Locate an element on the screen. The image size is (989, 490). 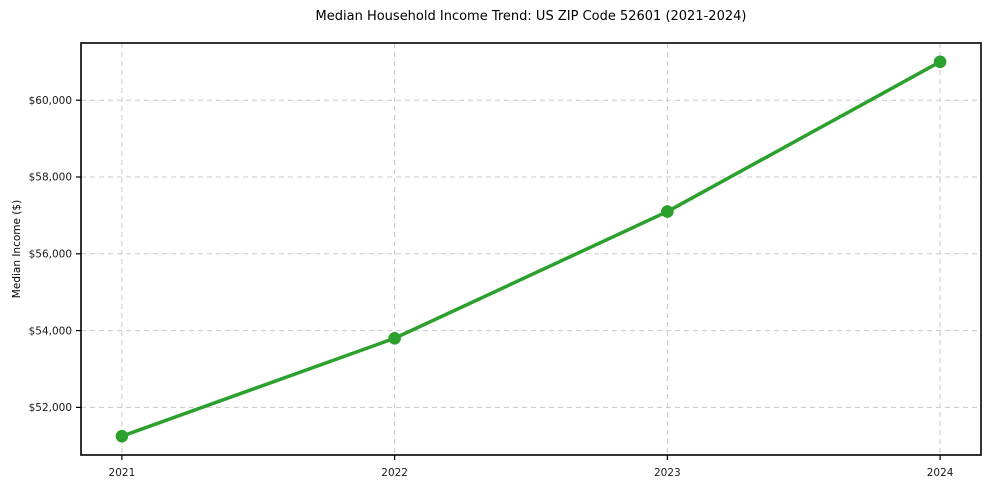
y-tick-label: $60,000 is located at coordinates (50, 101).